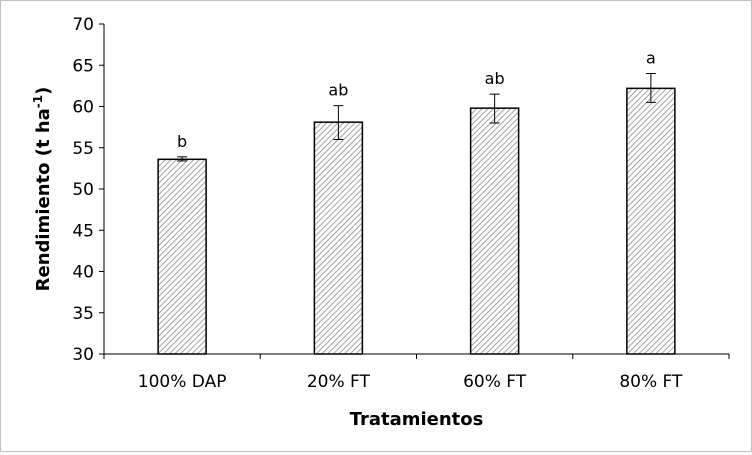  What do you see at coordinates (495, 382) in the screenshot?
I see `x-category-label: 60% FT` at bounding box center [495, 382].